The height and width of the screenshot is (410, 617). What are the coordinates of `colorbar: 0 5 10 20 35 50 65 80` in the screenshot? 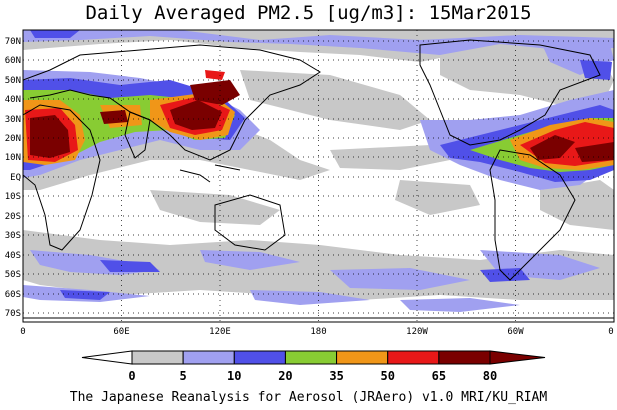 It's located at (313, 366).